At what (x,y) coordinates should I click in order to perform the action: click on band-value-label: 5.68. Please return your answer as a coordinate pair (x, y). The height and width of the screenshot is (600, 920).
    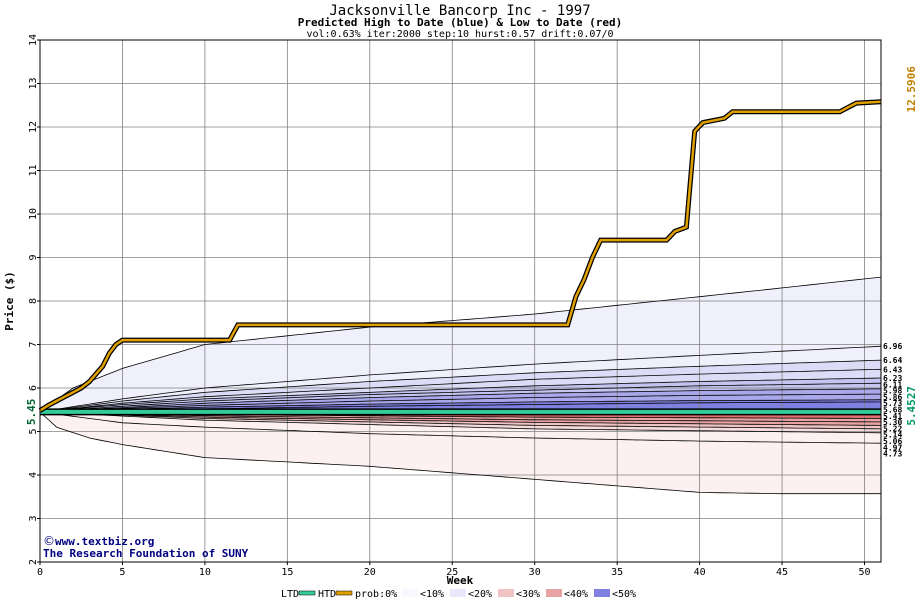
    Looking at the image, I should click on (892, 409).